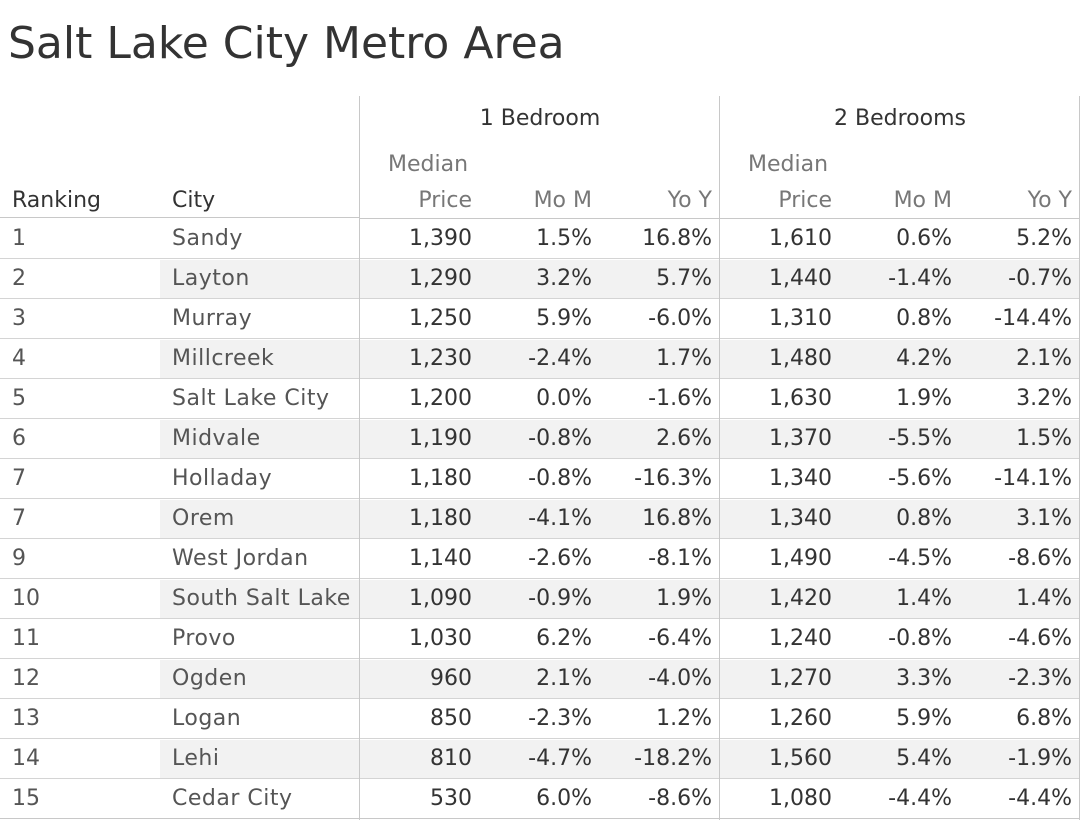 The image size is (1084, 820). Describe the element at coordinates (240, 558) in the screenshot. I see `cell-city: West Jordan` at that location.